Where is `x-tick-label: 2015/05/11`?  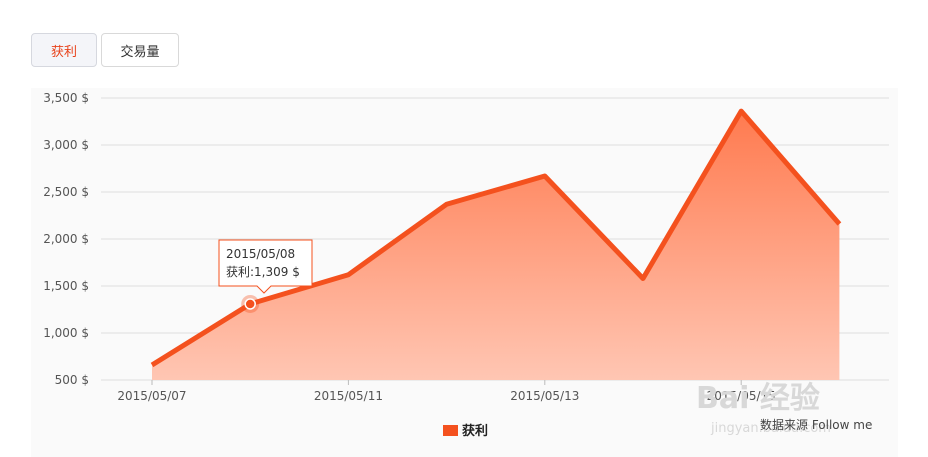
x-tick-label: 2015/05/11 is located at coordinates (348, 396).